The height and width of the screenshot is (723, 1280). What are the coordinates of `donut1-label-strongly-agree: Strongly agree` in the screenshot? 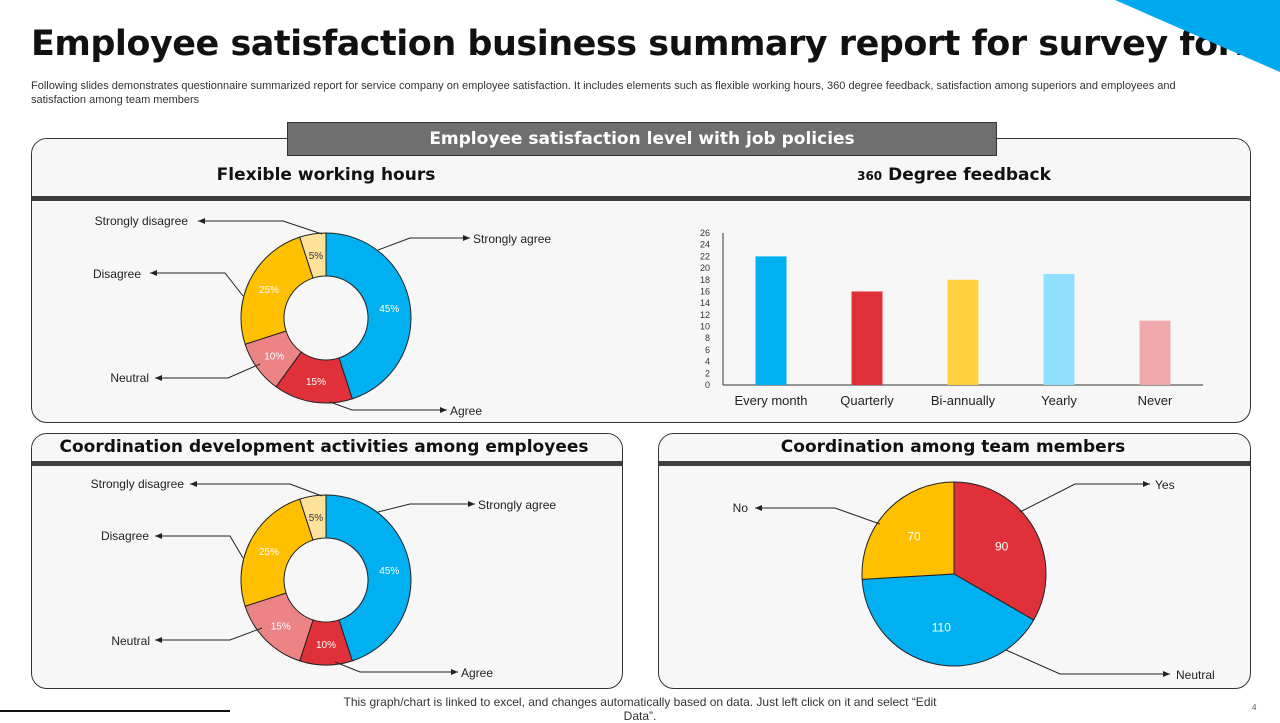 It's located at (512, 239).